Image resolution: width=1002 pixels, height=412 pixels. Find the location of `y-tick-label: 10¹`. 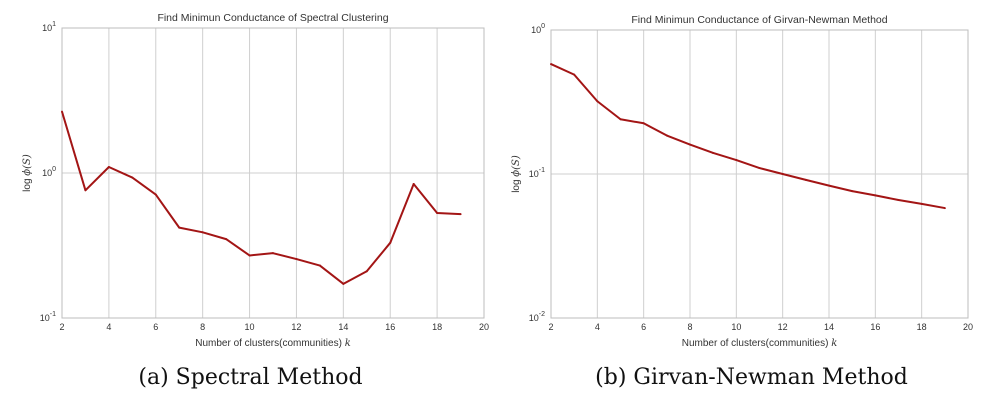

y-tick-label: 10¹ is located at coordinates (49, 27).